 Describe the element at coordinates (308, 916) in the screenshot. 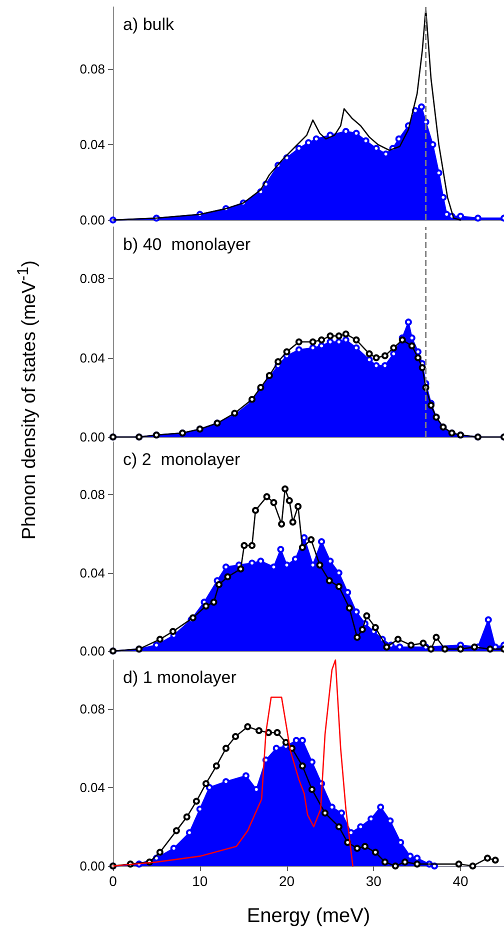

I see `x-axis-title: Energy (meV)` at that location.